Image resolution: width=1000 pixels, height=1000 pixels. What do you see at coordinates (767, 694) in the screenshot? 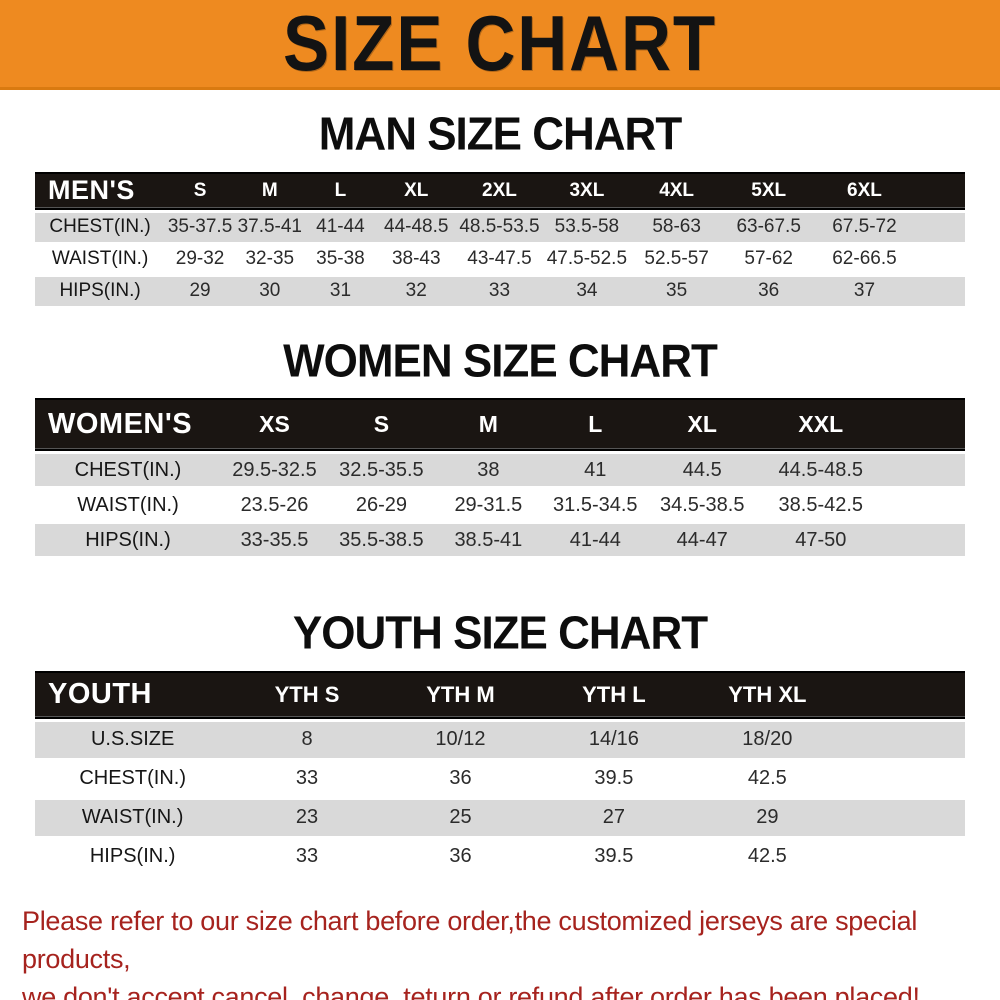
I see `size-column-header: YTH XL` at bounding box center [767, 694].